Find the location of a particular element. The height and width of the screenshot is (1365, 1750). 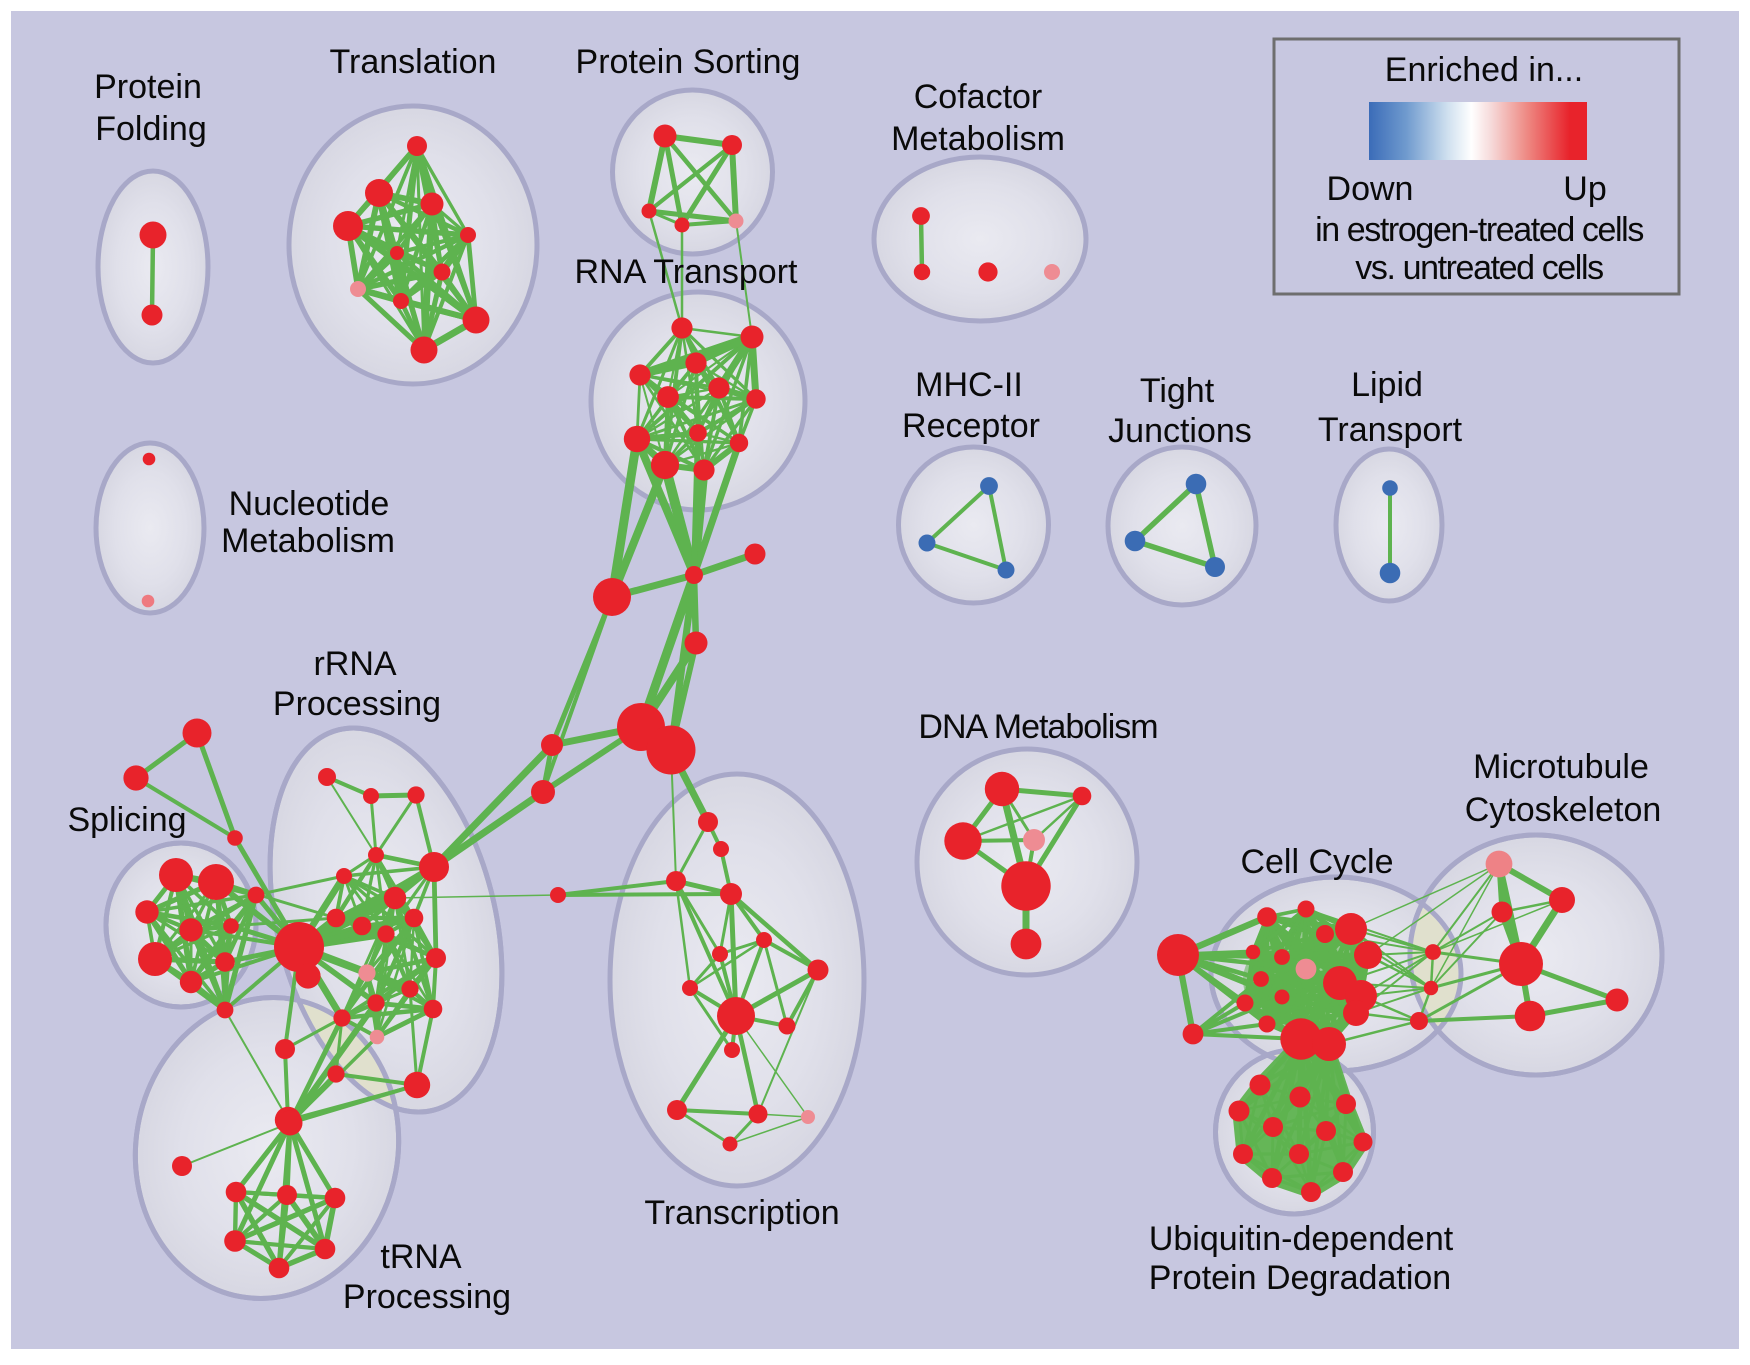

svg-text: RNA Transport is located at coordinates (687, 272).